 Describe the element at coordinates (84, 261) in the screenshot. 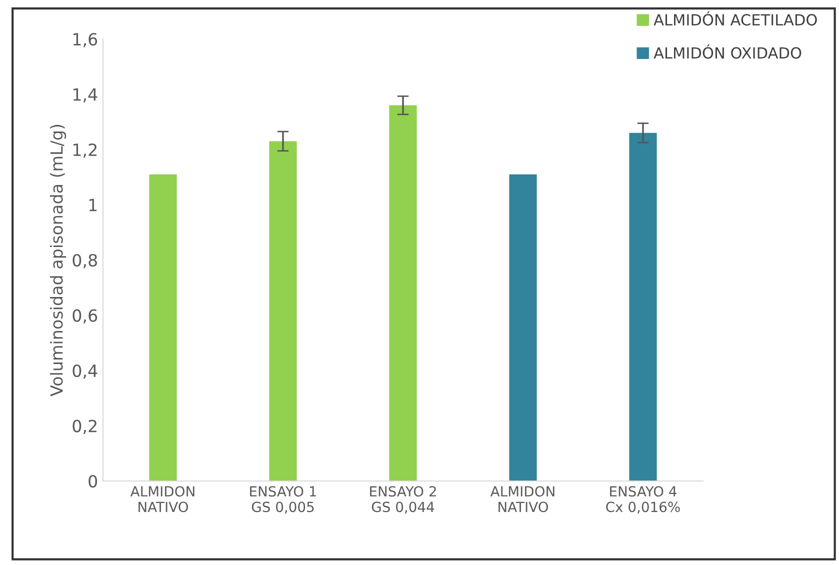

I see `y-tick-label: 0,8` at that location.